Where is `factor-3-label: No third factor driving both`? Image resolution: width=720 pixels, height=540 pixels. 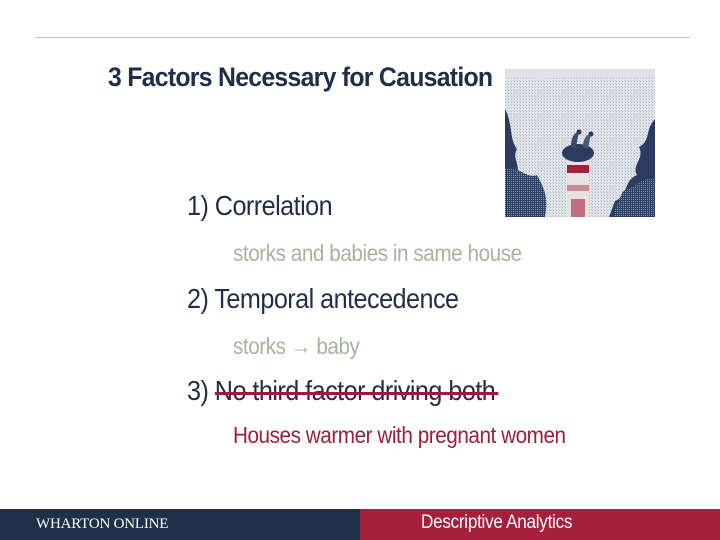
factor-3-label: No third factor driving both is located at coordinates (355, 390).